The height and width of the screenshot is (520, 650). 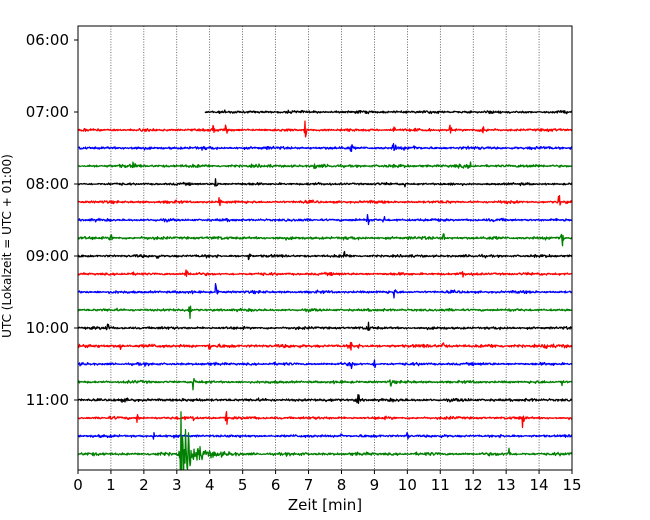 I want to click on y-tick-label: 06:00, so click(x=47, y=40).